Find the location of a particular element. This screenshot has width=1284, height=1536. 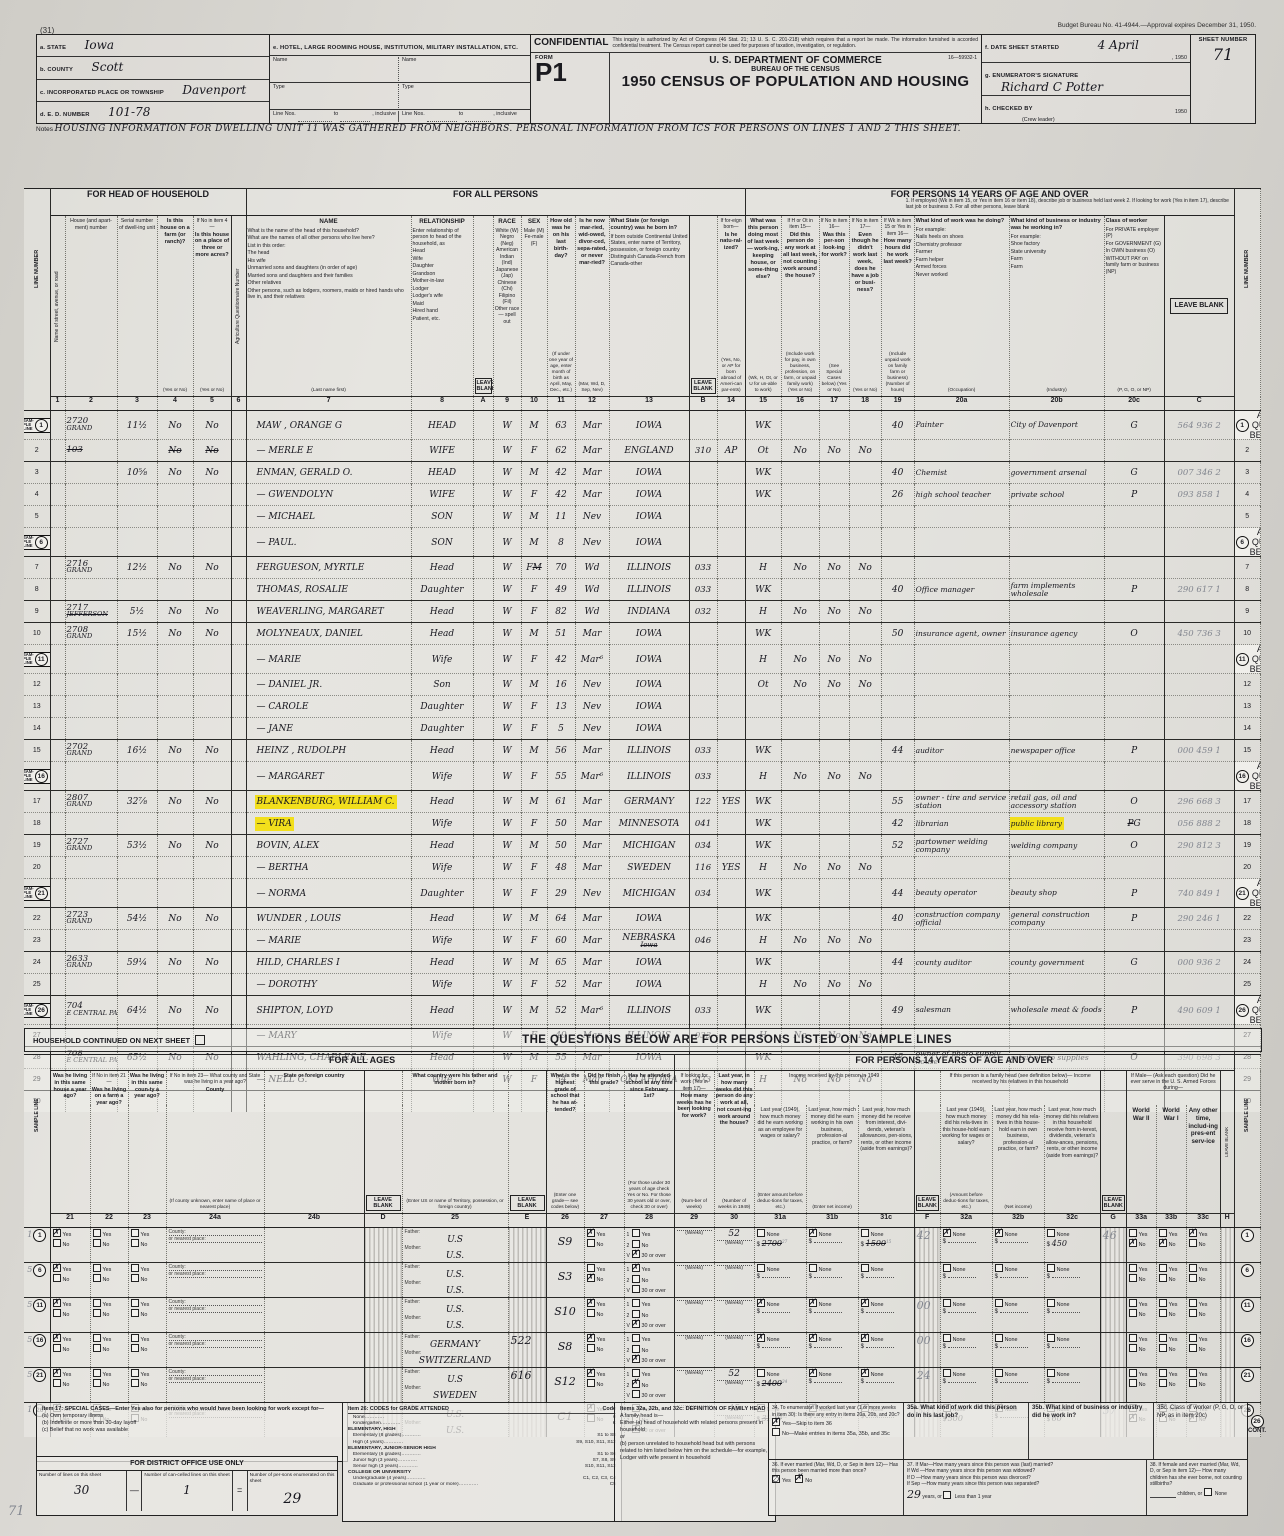

cell-i31c: None$ is located at coordinates (886, 1315).